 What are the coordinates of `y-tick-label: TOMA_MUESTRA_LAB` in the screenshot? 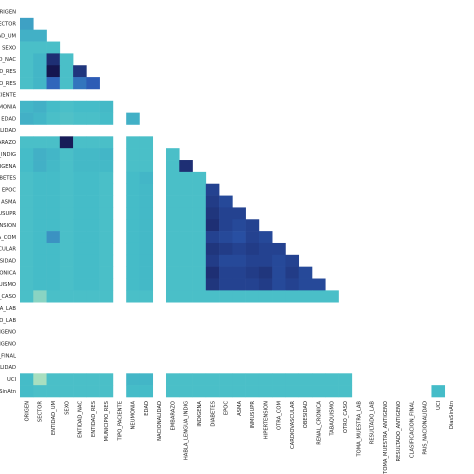 It's located at (8, 309).